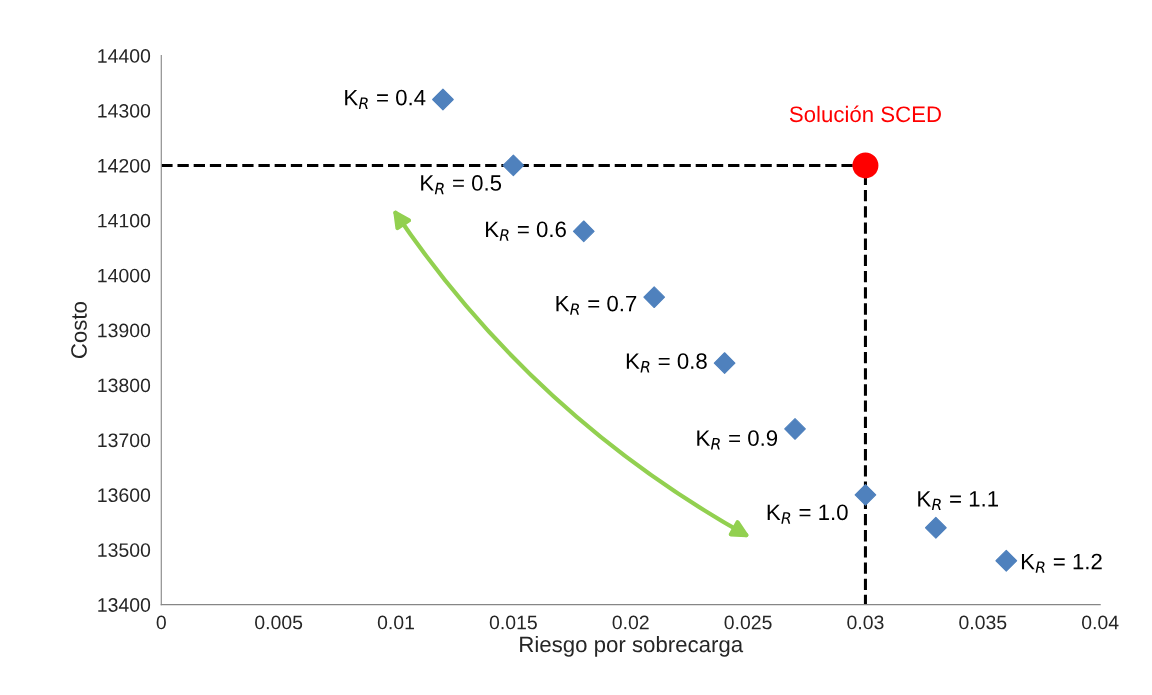 This screenshot has width=1152, height=695. What do you see at coordinates (983, 622) in the screenshot?
I see `x-tick-label: 0.035` at bounding box center [983, 622].